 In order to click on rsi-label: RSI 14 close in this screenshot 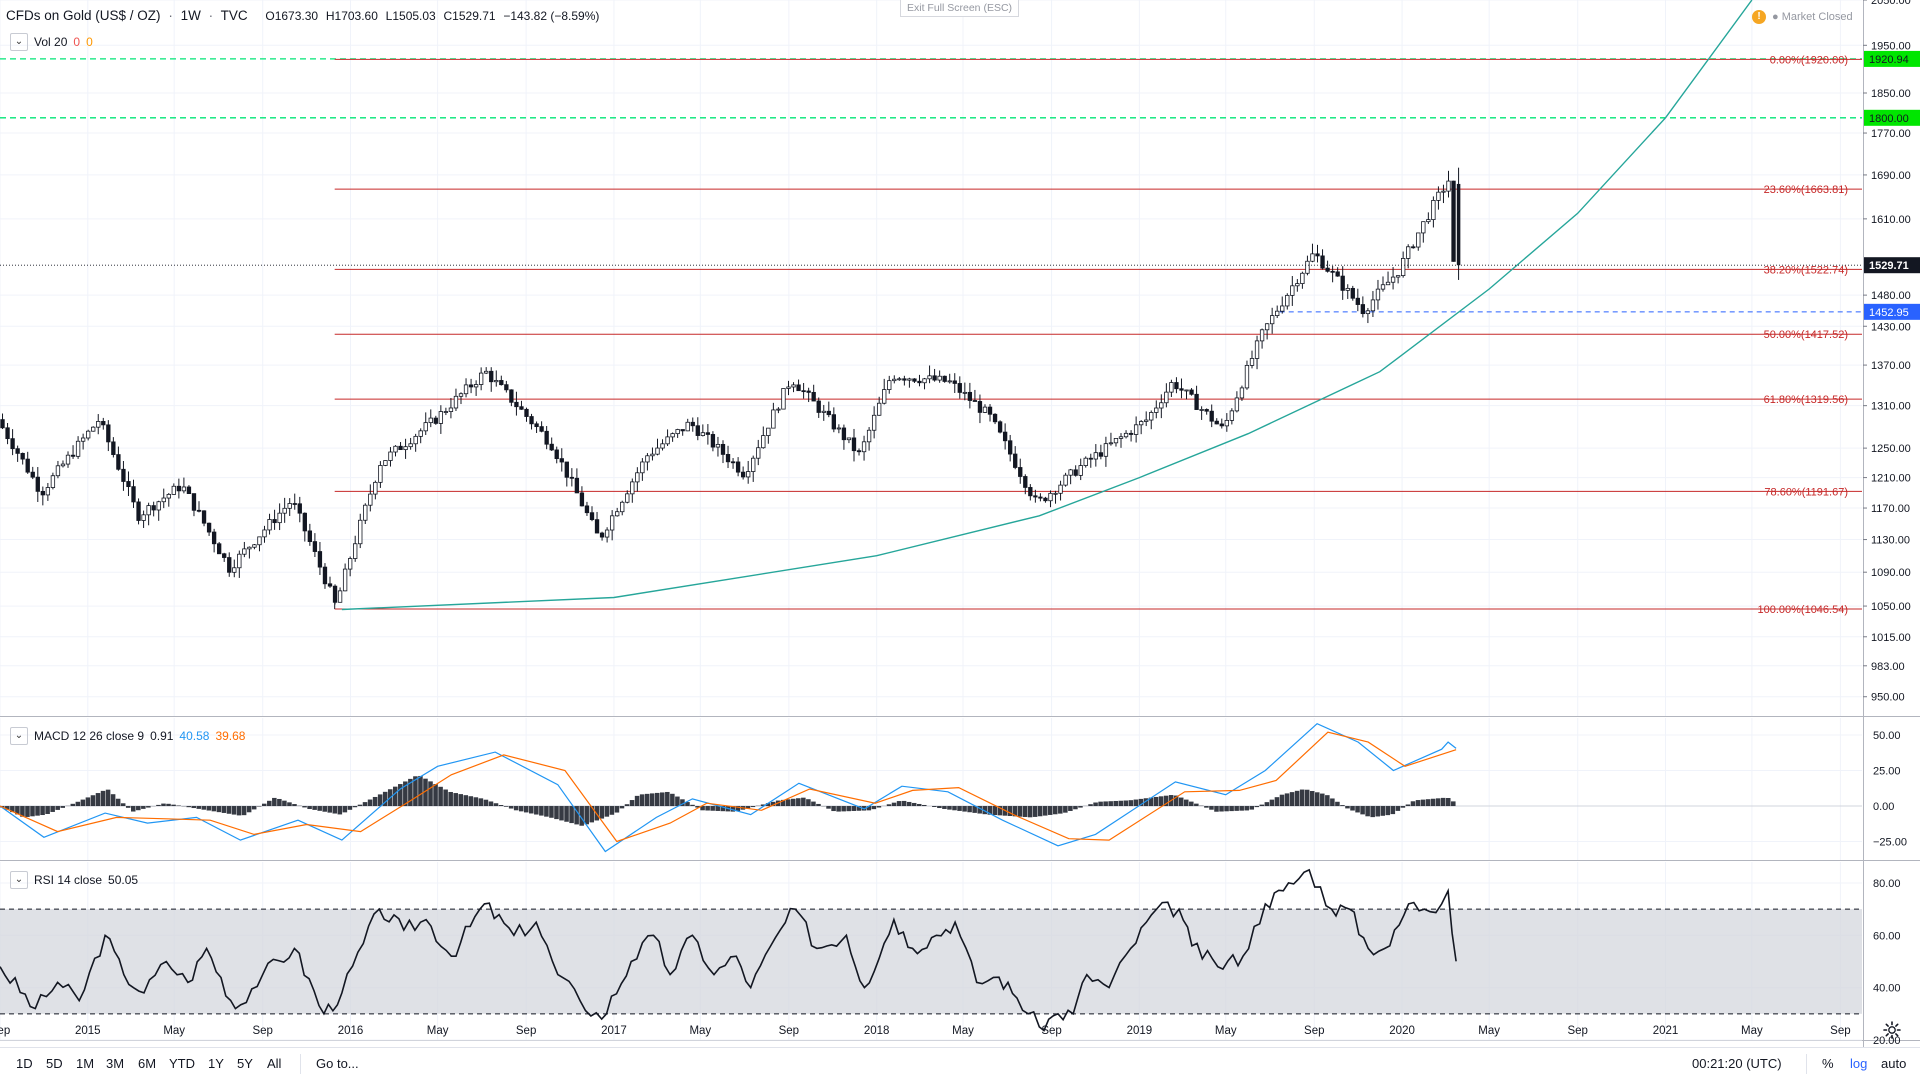, I will do `click(68, 880)`.